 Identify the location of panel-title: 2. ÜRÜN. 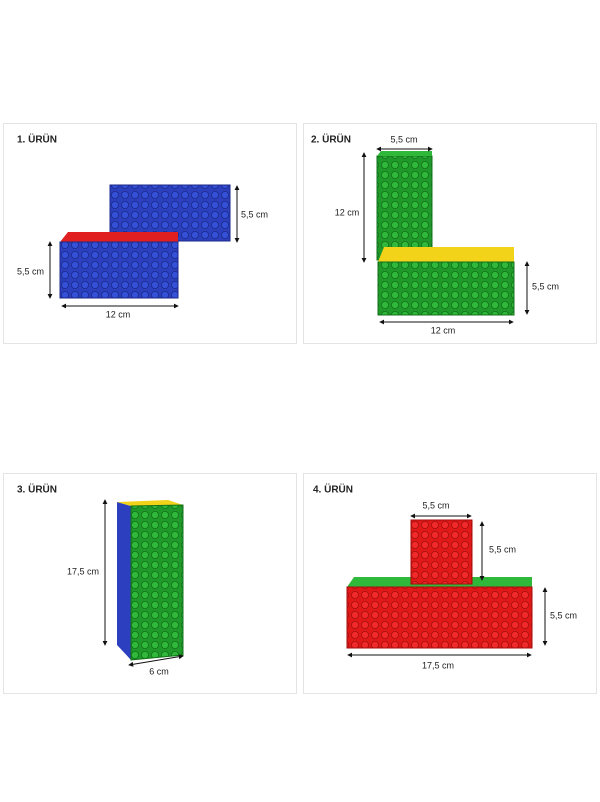
(331, 139).